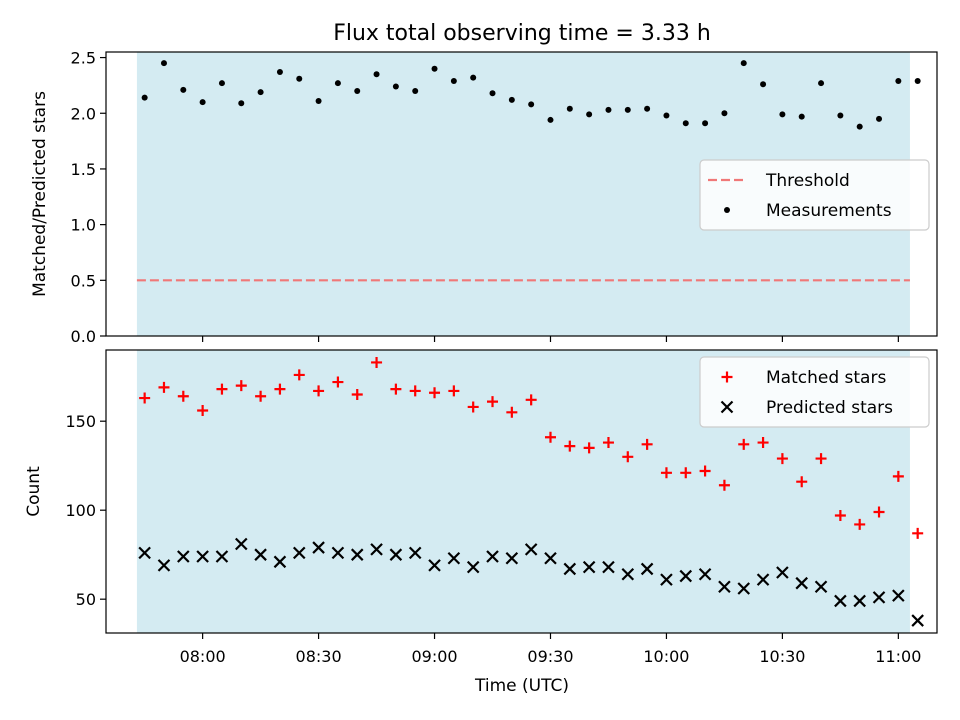  I want to click on y-tick-label: 0.0, so click(83, 336).